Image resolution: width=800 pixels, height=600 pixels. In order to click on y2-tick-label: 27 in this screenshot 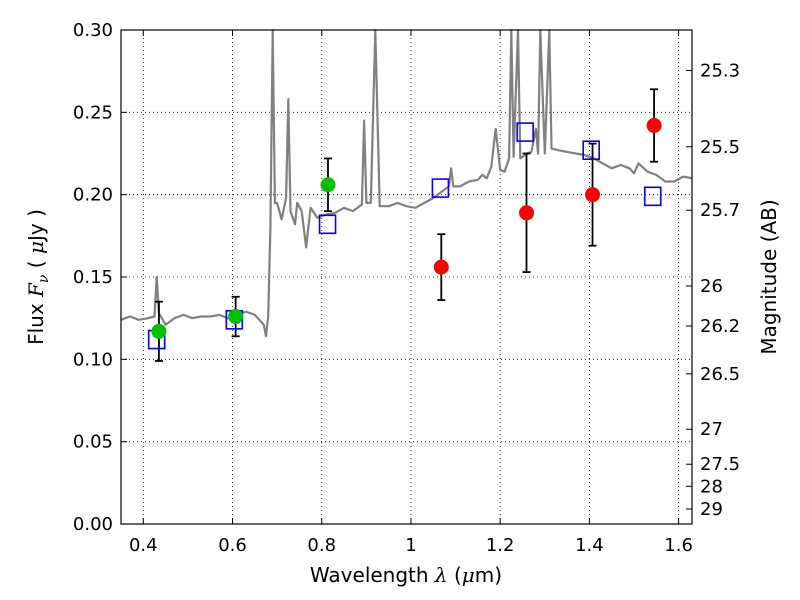, I will do `click(711, 429)`.